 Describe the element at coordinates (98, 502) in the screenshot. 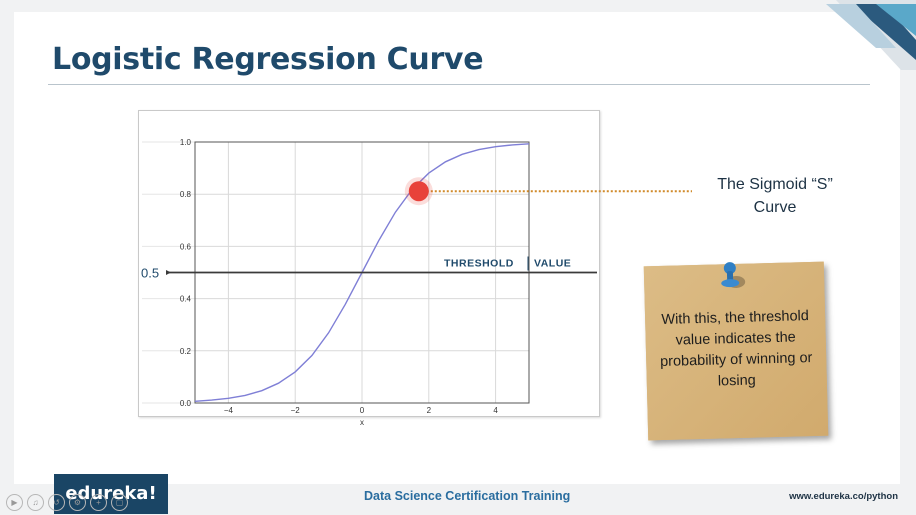

I see `zoom-icon: +` at that location.